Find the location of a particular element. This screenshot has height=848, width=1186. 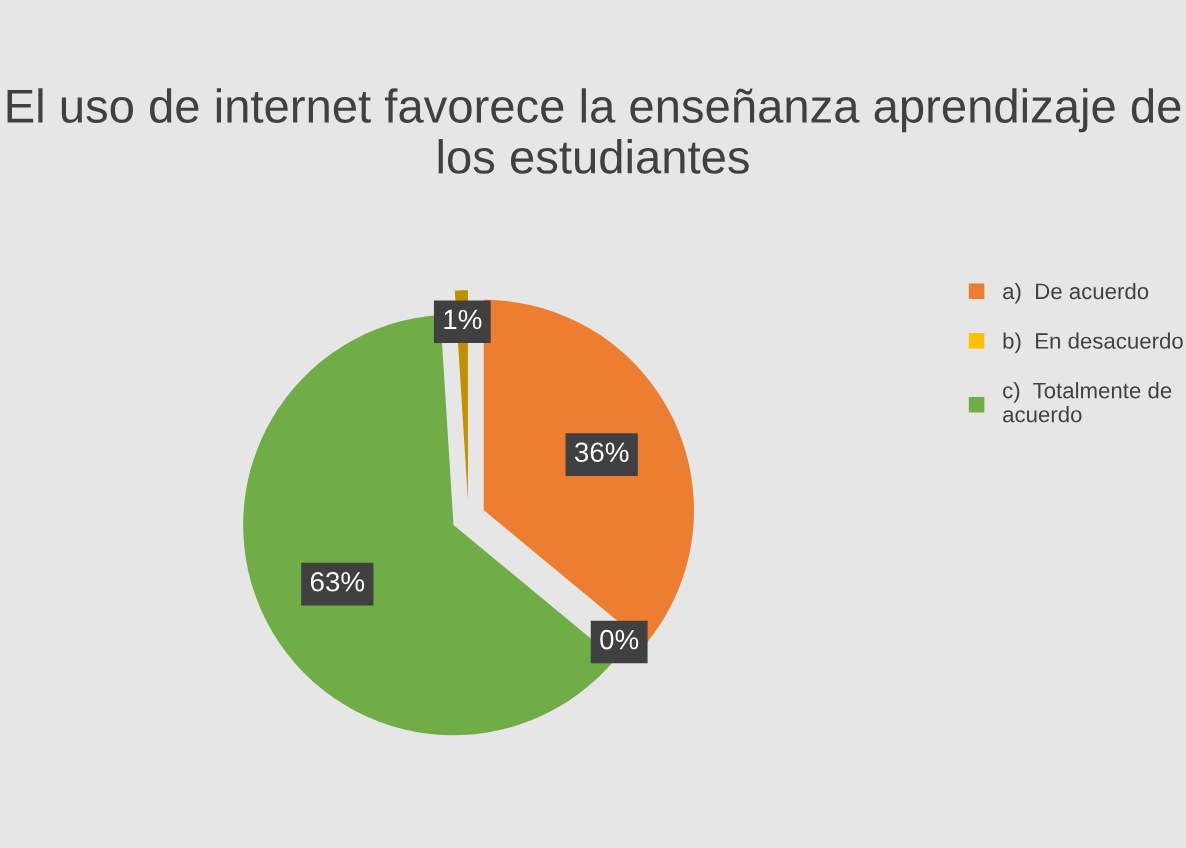

data-label: 1% is located at coordinates (463, 319).